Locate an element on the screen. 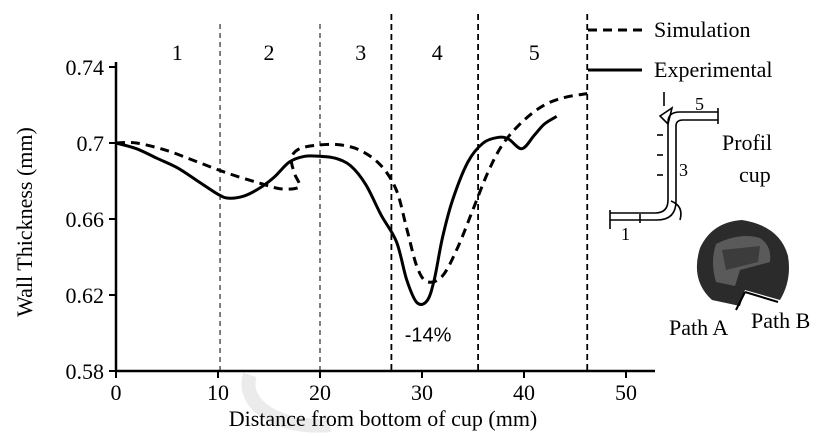 The height and width of the screenshot is (436, 834). annotations: -14% is located at coordinates (428, 336).